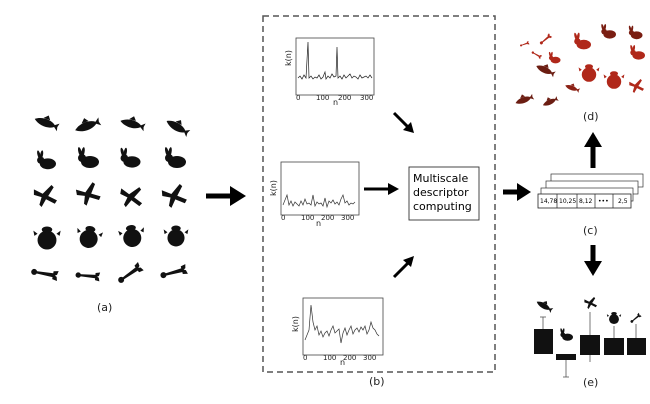  What do you see at coordinates (603, 201) in the screenshot?
I see `descriptor-cell-4: •••` at bounding box center [603, 201].